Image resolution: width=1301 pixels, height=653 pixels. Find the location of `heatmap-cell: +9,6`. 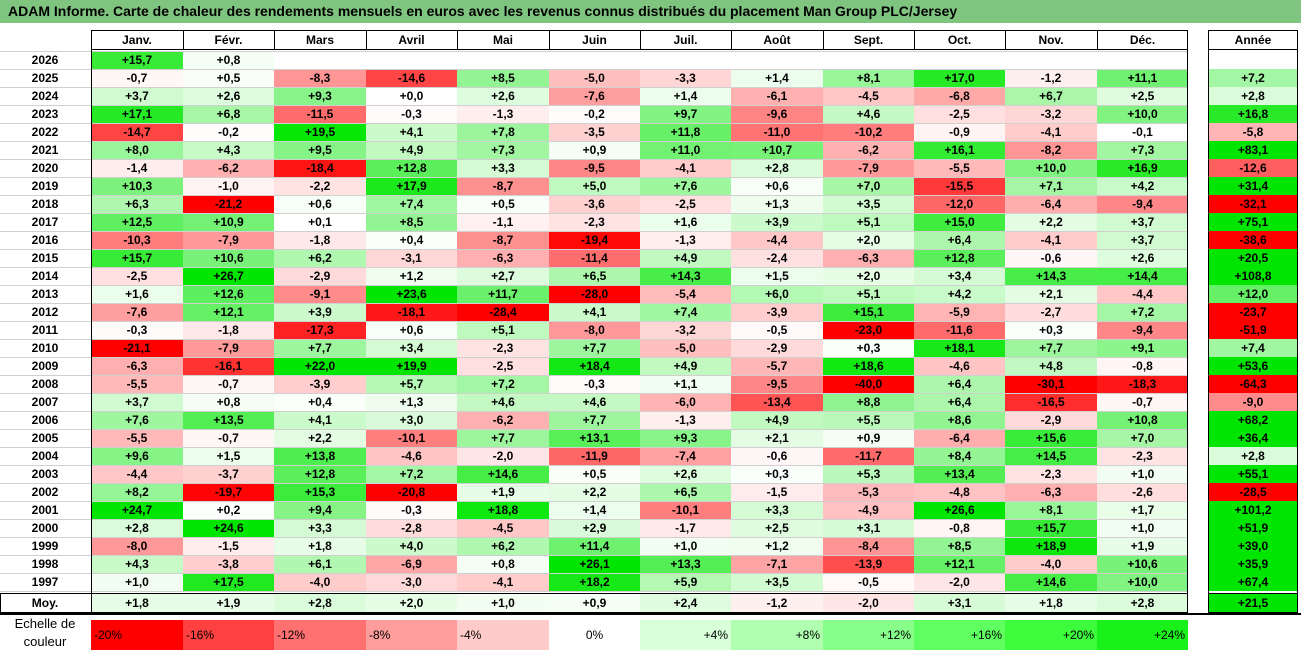

heatmap-cell: +9,6 is located at coordinates (137, 456).